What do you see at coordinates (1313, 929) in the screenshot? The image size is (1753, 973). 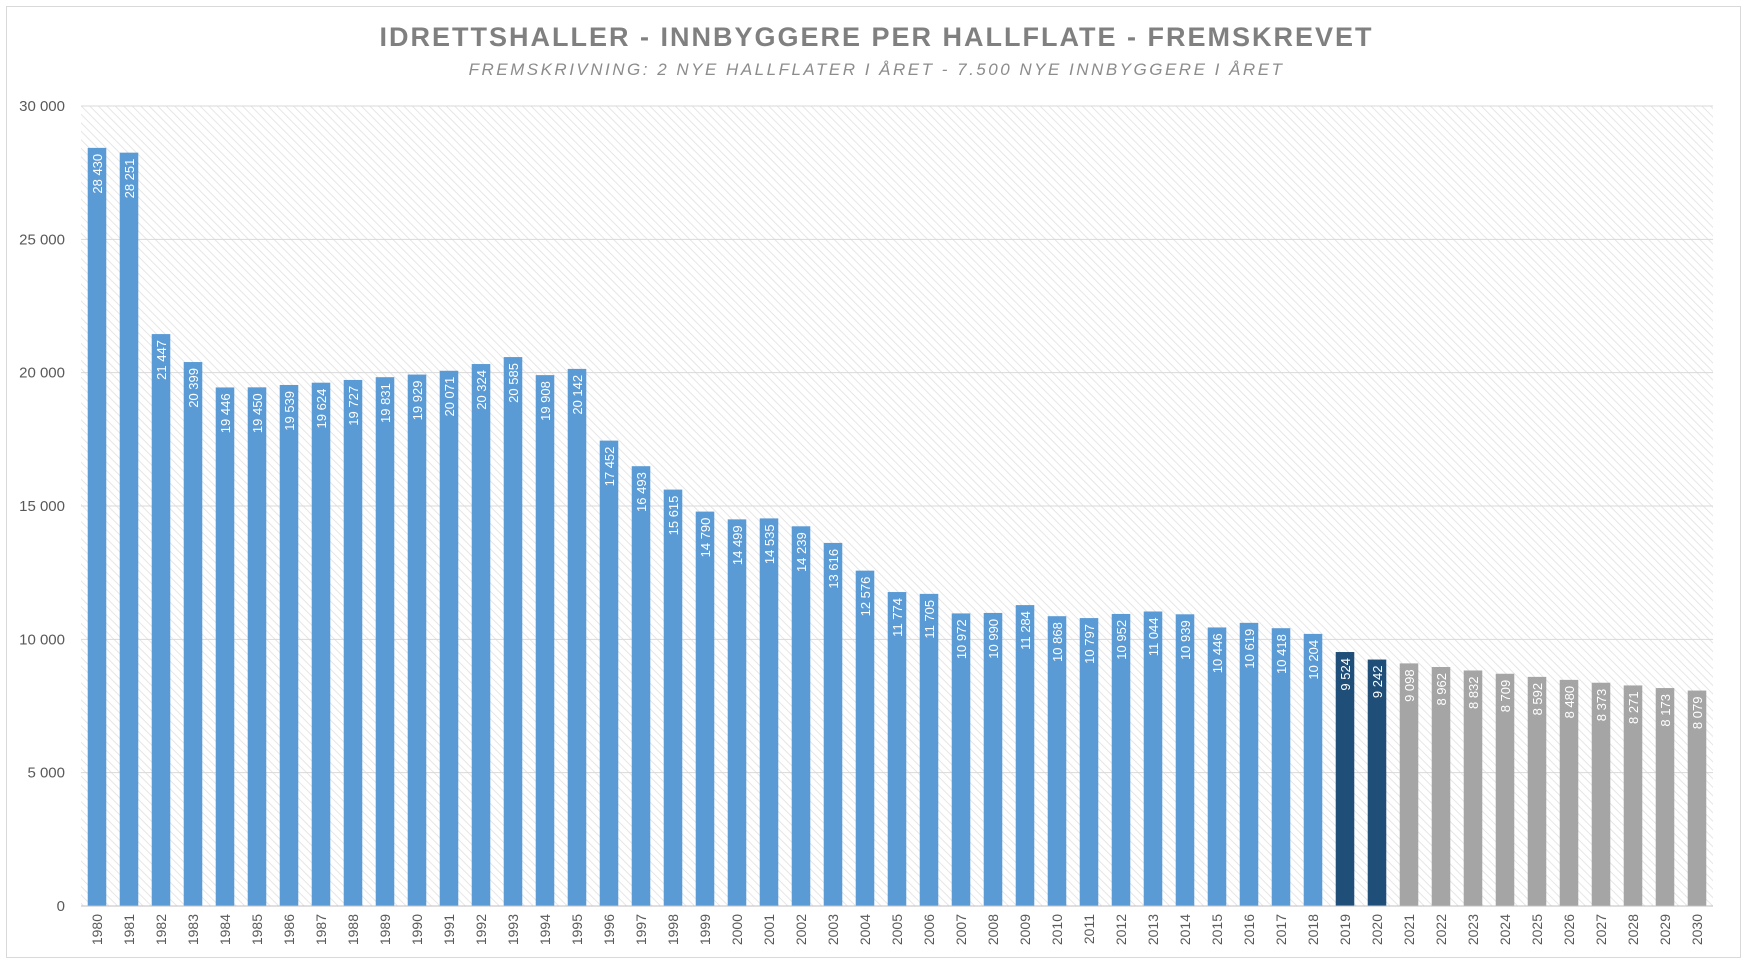 I see `x-tick-label-2018: 2018` at bounding box center [1313, 929].